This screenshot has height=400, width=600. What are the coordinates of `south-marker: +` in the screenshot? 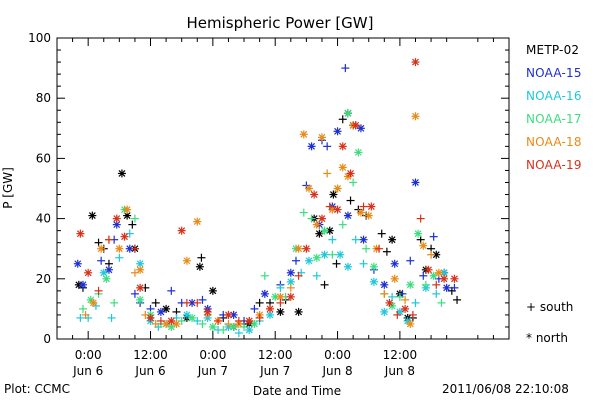 It's located at (531, 307).